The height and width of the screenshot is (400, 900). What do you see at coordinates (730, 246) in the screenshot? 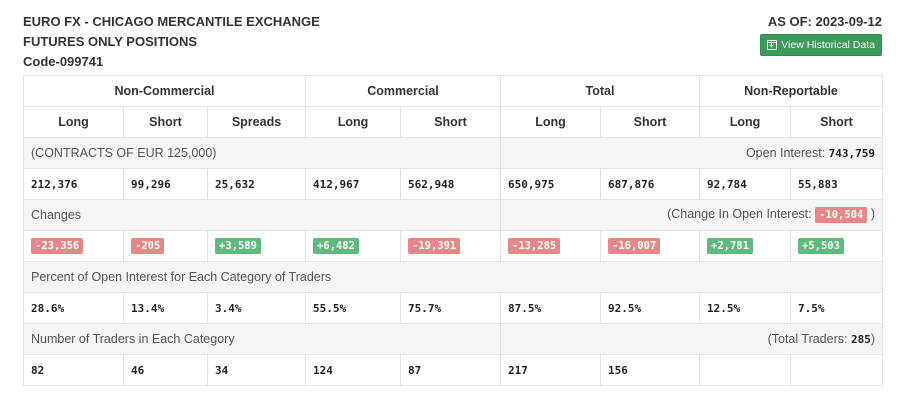
I see `change-badge: +2,781` at bounding box center [730, 246].